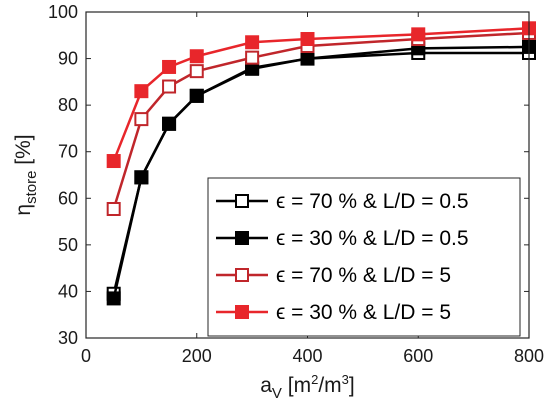  Describe the element at coordinates (68, 338) in the screenshot. I see `y-tick-label: 30` at that location.